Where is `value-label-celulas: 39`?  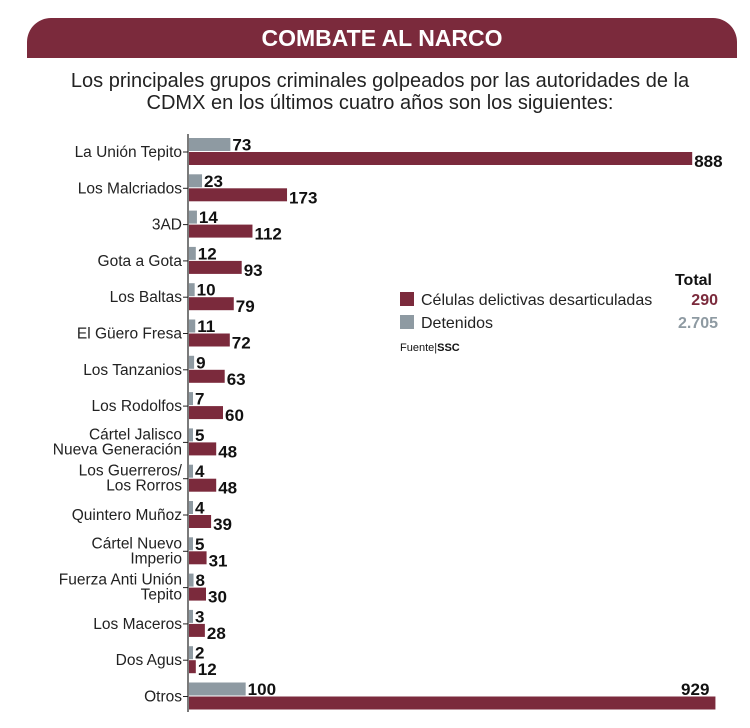 value-label-celulas: 39 is located at coordinates (222, 524).